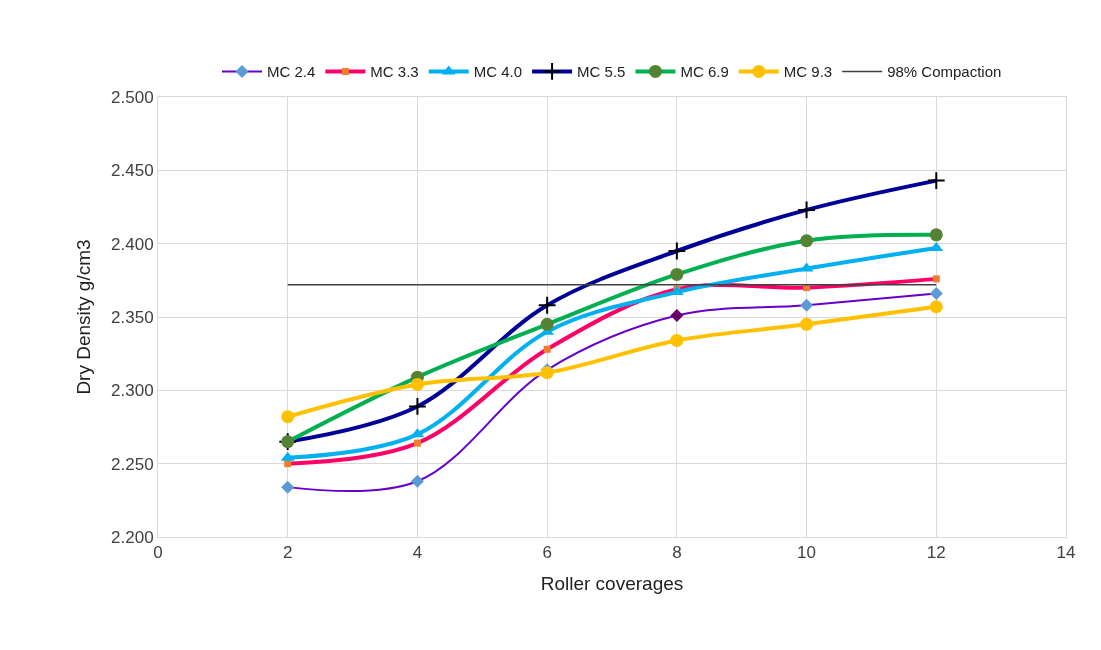  I want to click on y-axis-title: Dry Density g/cm3, so click(83, 317).